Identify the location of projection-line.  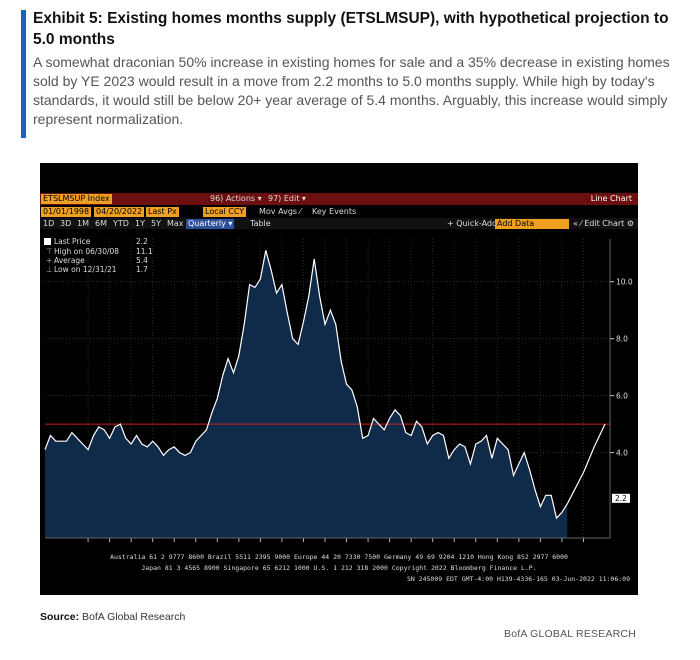
(586, 464).